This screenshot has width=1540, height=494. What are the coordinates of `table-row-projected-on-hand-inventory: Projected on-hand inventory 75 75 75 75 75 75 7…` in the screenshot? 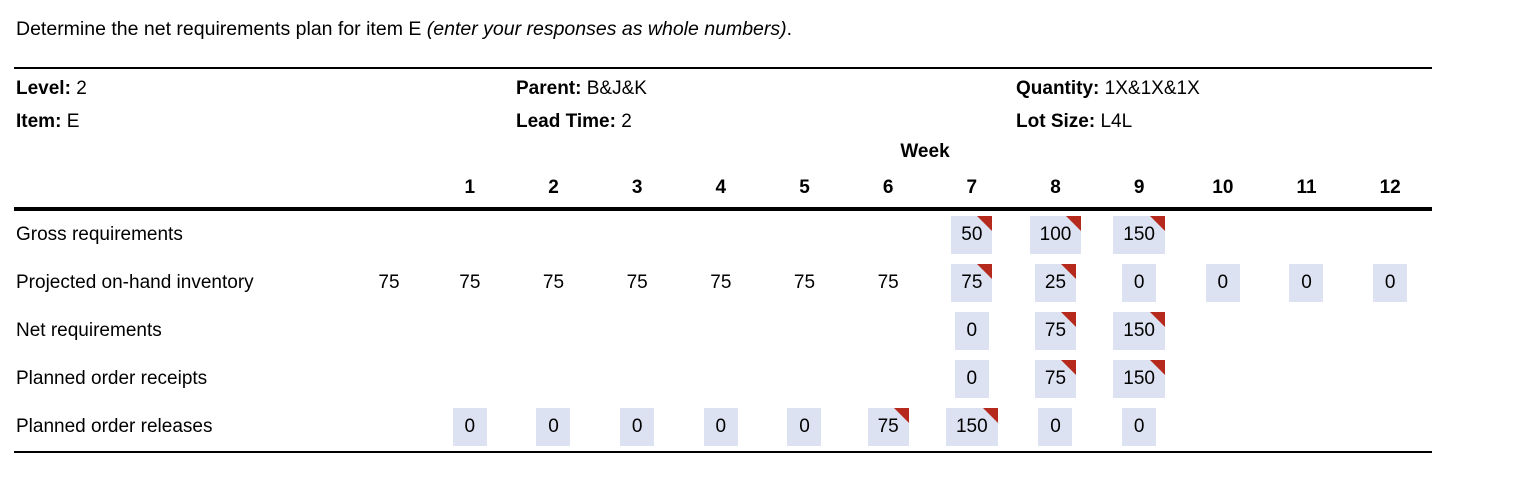 It's located at (723, 283).